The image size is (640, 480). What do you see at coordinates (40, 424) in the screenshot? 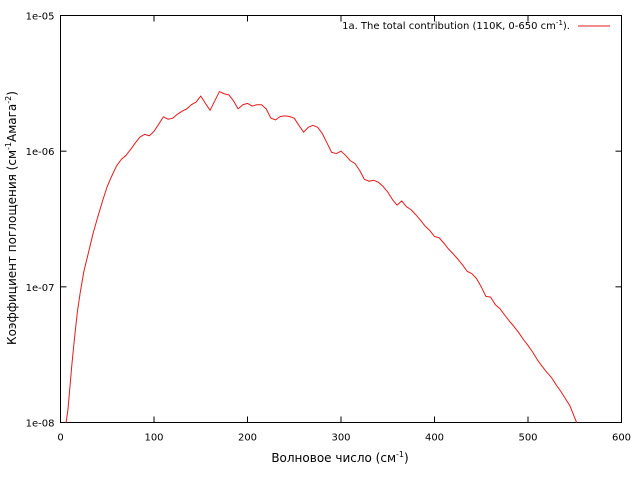
I see `y-tick-label: 1e-08` at bounding box center [40, 424].